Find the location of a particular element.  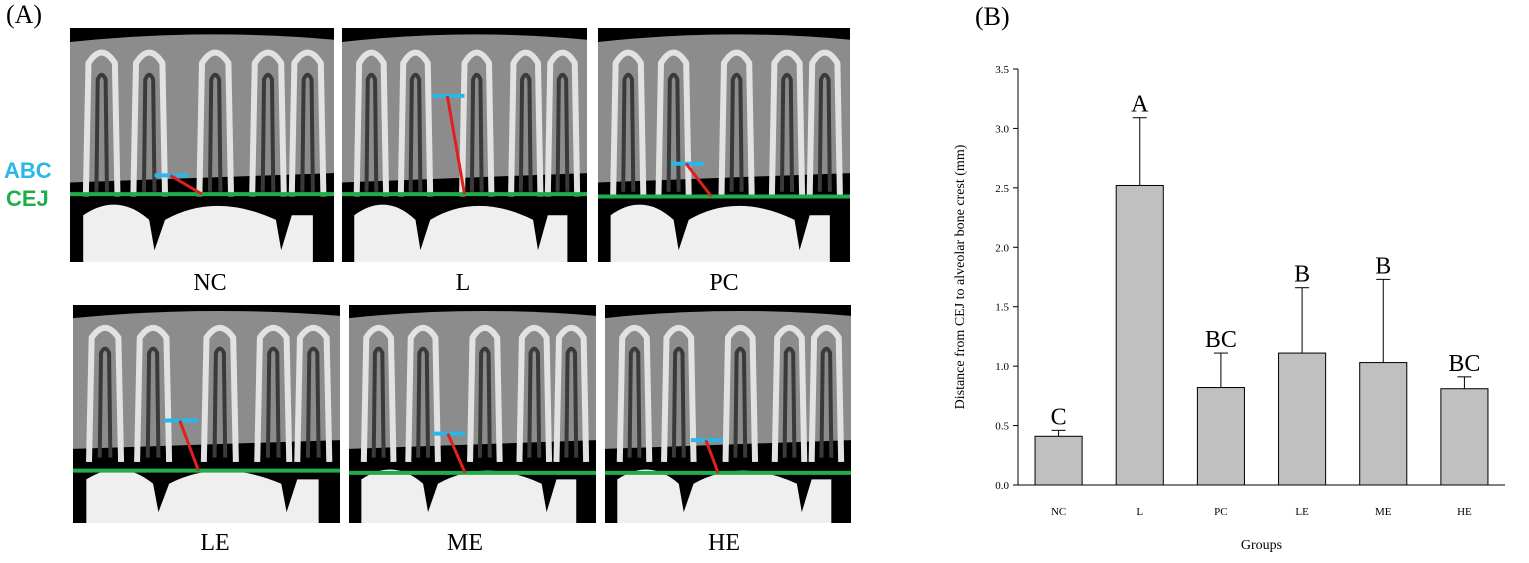

micro-ct-image-me is located at coordinates (472, 414).